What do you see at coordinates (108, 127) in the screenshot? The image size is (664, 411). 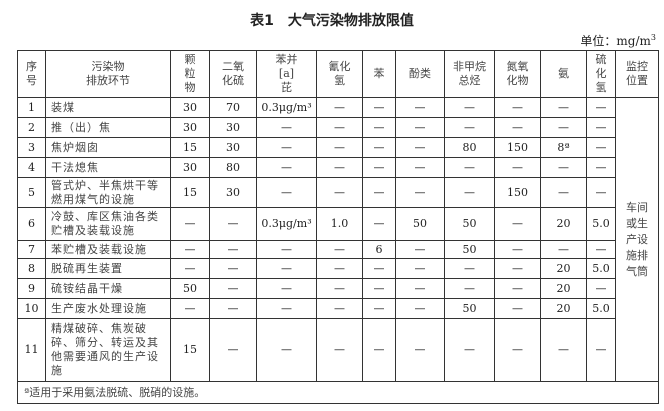 I see `emission-source: 推（出）焦` at bounding box center [108, 127].